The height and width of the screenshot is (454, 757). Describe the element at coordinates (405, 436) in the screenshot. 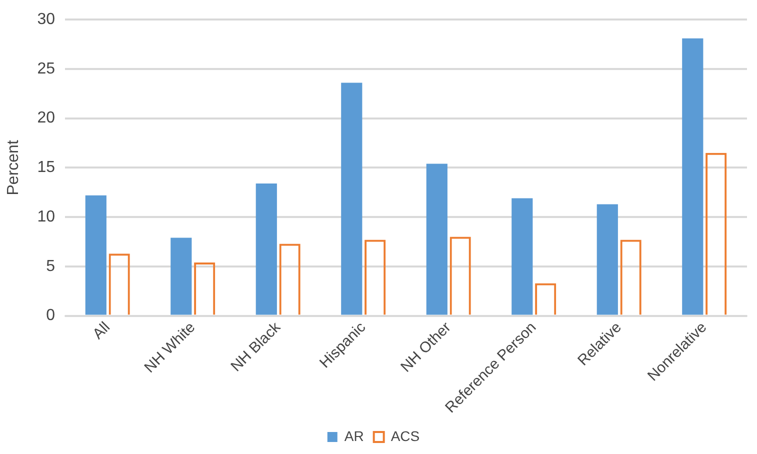

I see `legend-label: ACS` at that location.